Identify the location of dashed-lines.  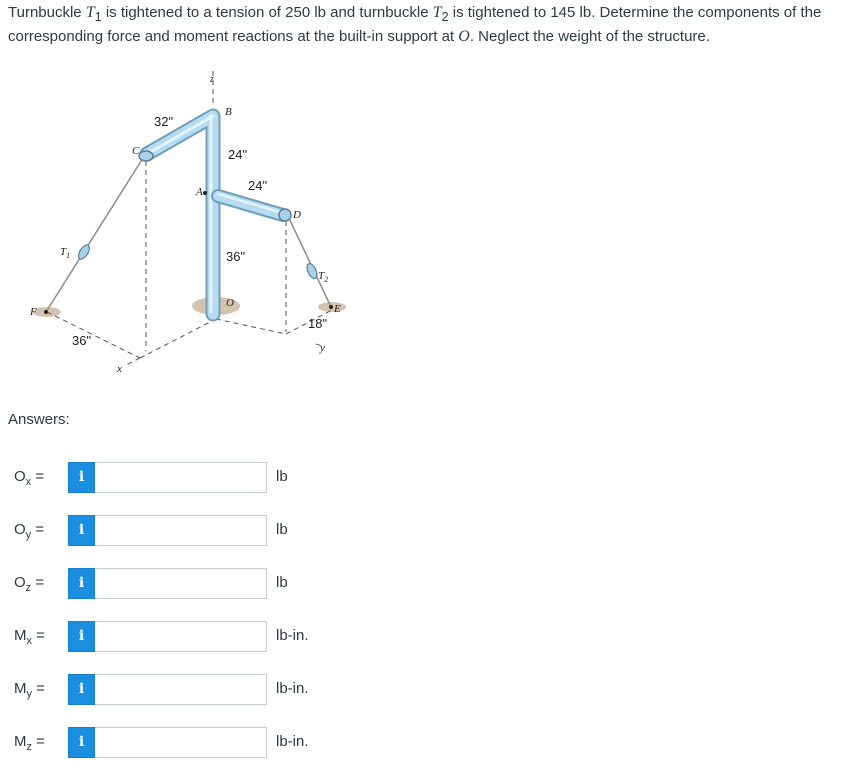
(189, 219).